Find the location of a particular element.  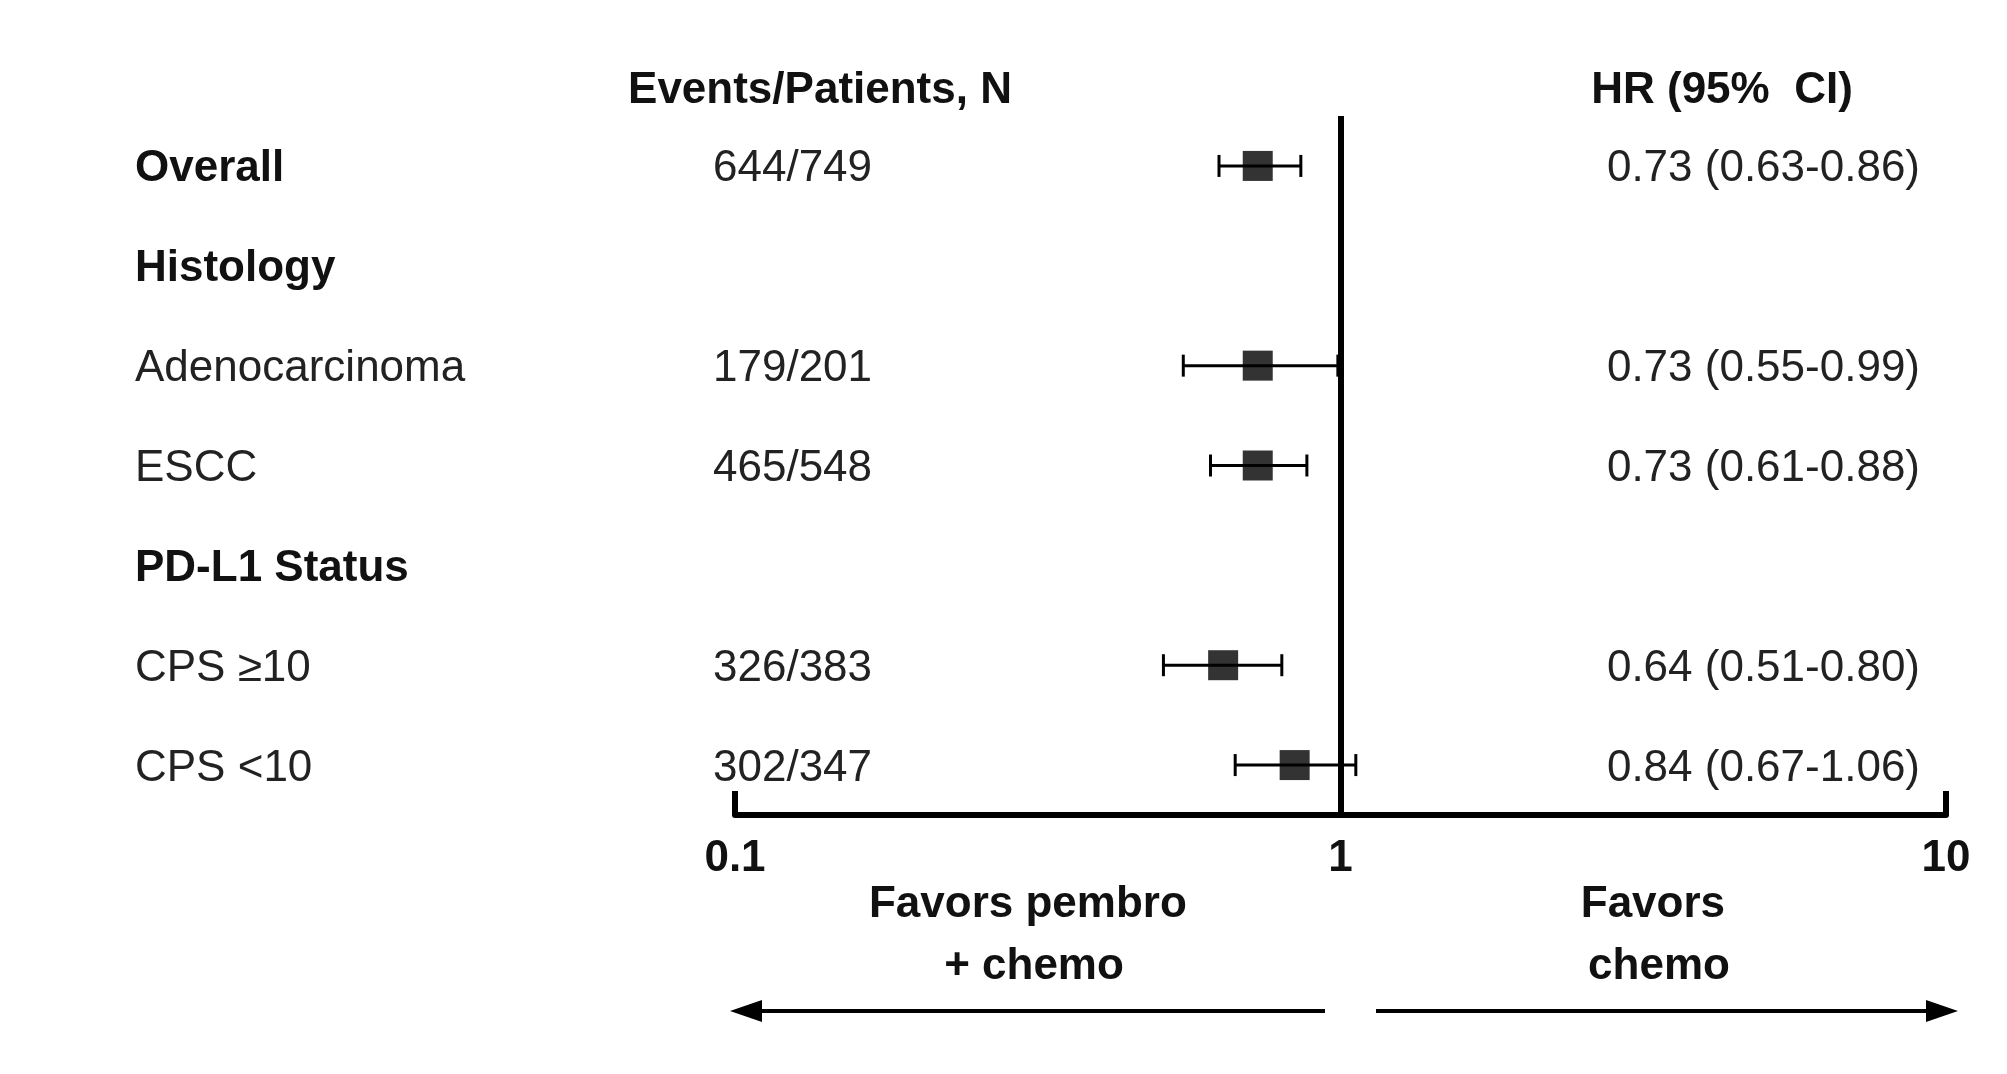

x-tick-label: 10 is located at coordinates (1946, 855).